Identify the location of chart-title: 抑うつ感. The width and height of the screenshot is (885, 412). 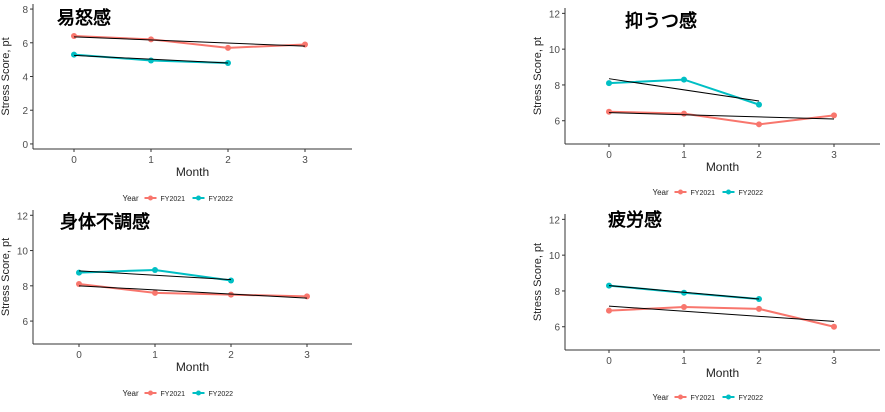
(661, 21).